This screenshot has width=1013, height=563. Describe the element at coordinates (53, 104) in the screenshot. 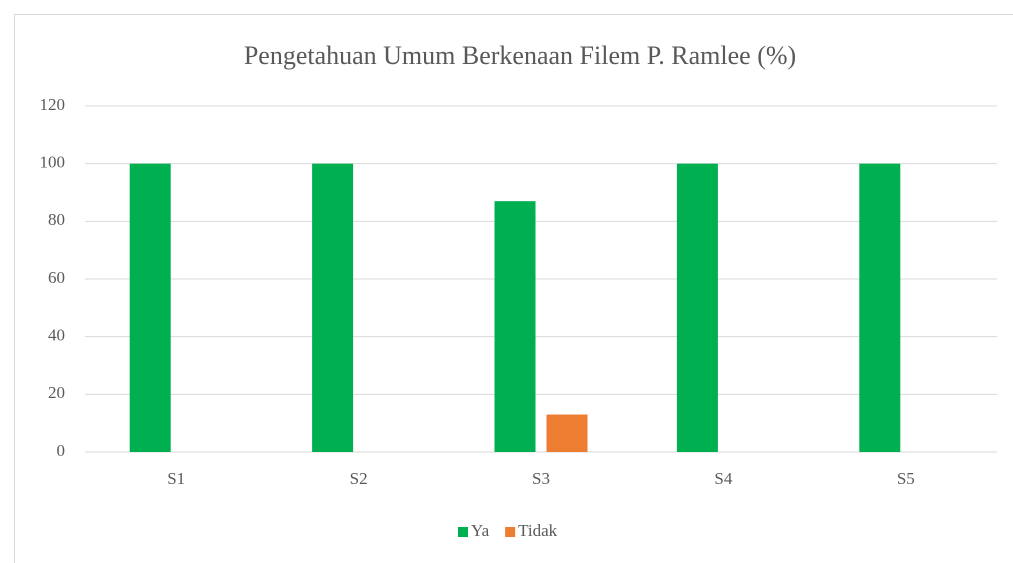

I see `y-tick-label: 120` at that location.